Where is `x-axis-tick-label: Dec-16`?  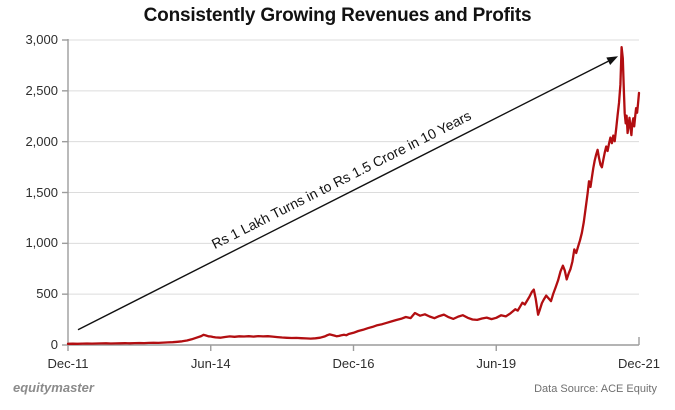 x-axis-tick-label: Dec-16 is located at coordinates (353, 363).